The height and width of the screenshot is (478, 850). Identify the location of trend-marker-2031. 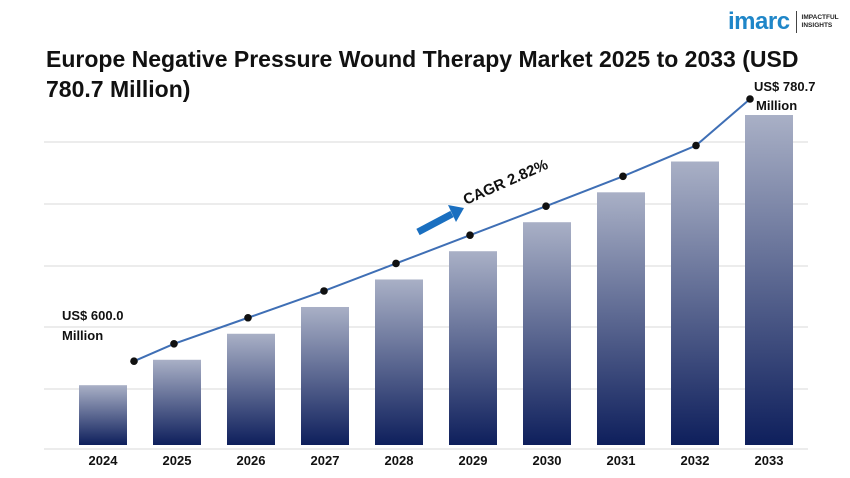
(623, 176).